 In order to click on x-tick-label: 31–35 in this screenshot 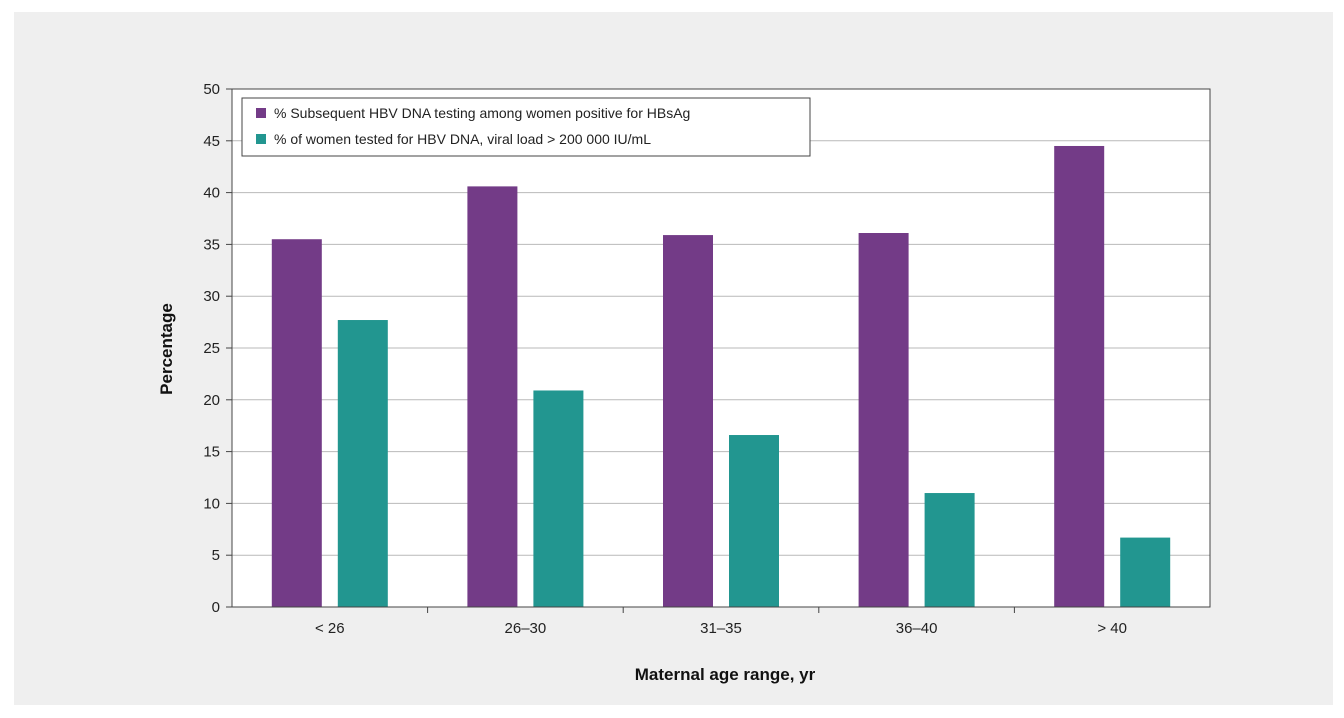, I will do `click(721, 628)`.